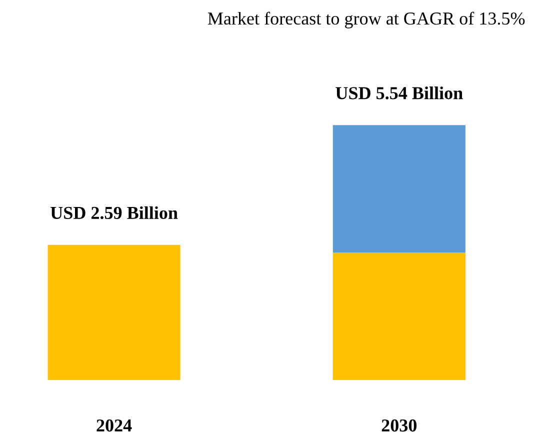  What do you see at coordinates (114, 425) in the screenshot?
I see `x-tick-label: 2024` at bounding box center [114, 425].